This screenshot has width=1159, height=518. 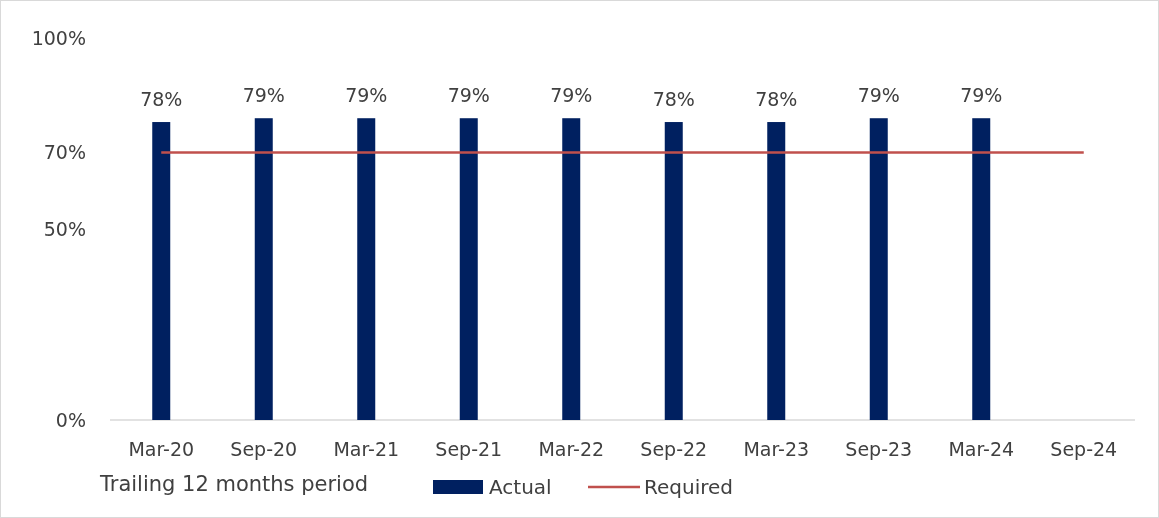 I want to click on x-tick-label: Sep-20, so click(x=264, y=449).